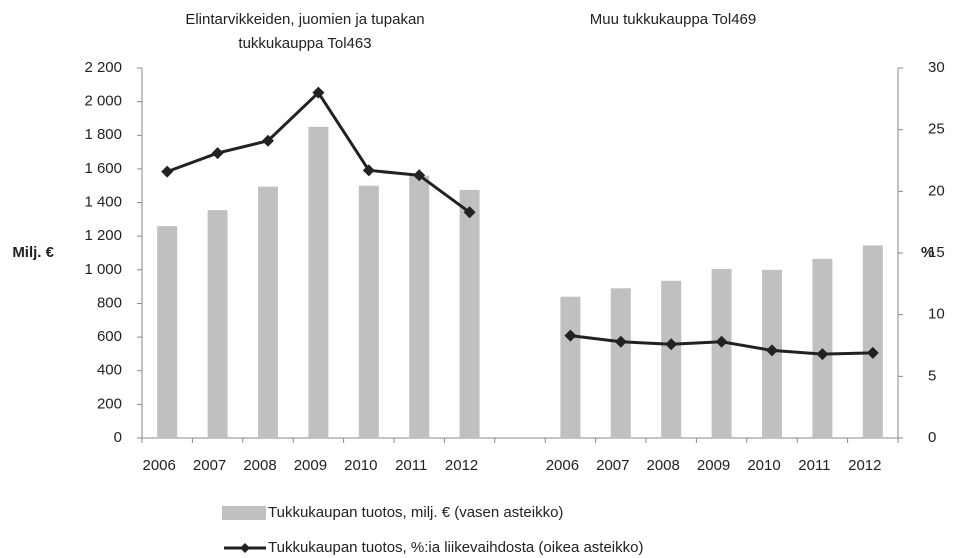 The height and width of the screenshot is (558, 965). I want to click on y-tick-label: 1 200, so click(103, 235).